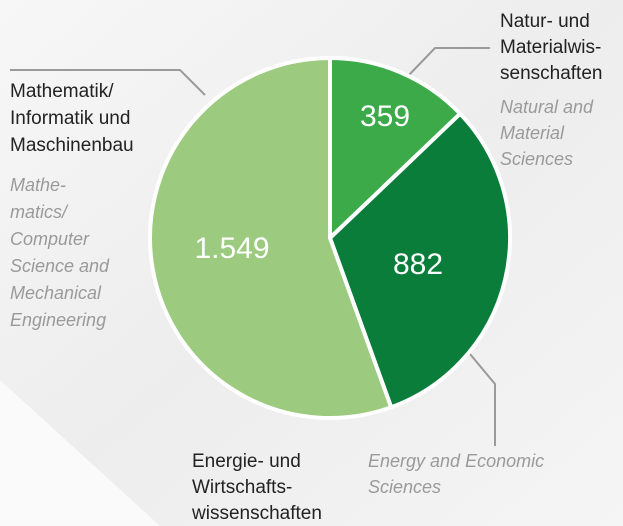 The width and height of the screenshot is (623, 526). Describe the element at coordinates (551, 73) in the screenshot. I see `category-label: senschaften` at that location.